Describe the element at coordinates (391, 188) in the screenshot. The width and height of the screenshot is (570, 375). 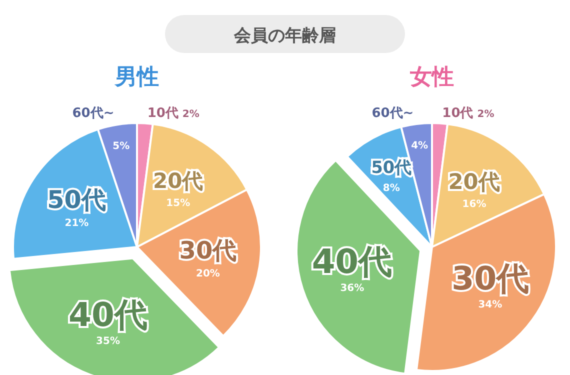
I see `data-label: 8%` at that location.